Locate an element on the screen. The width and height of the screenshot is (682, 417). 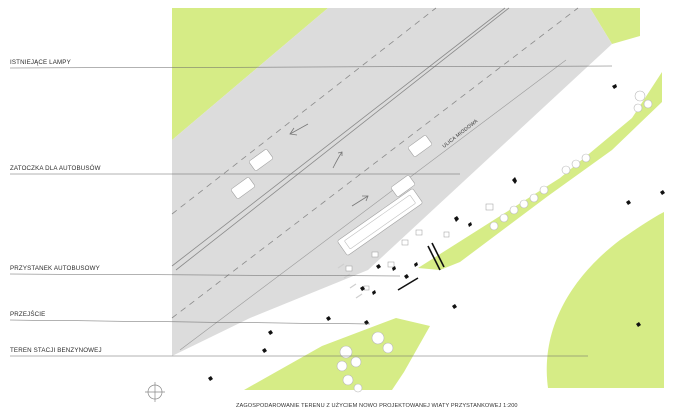
crossing-markings is located at coordinates (350, 281).